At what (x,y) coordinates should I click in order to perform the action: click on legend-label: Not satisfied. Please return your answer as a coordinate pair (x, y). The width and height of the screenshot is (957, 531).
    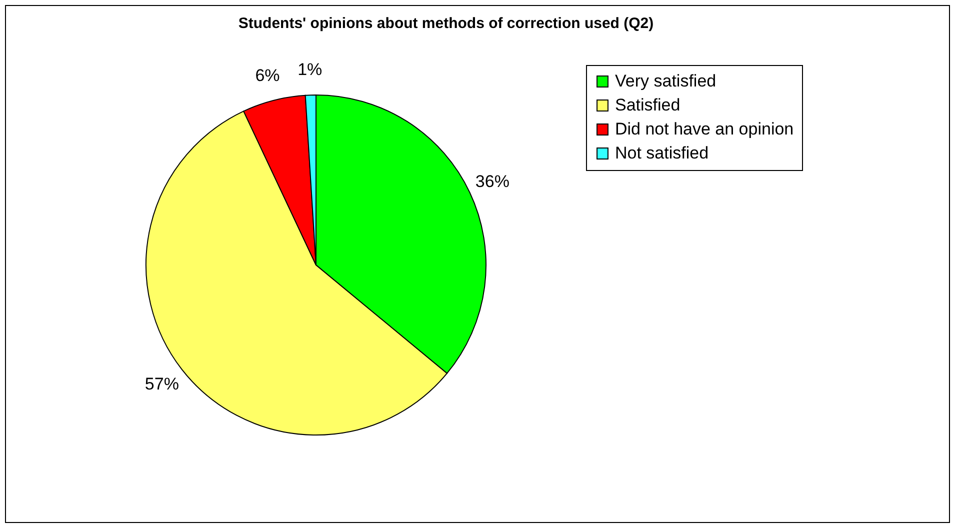
    Looking at the image, I should click on (662, 153).